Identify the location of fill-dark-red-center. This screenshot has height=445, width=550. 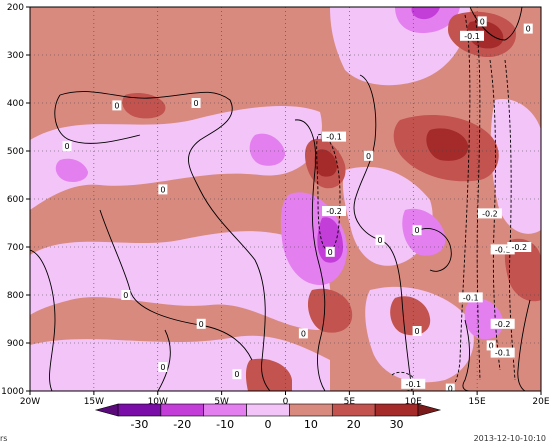
(325, 163).